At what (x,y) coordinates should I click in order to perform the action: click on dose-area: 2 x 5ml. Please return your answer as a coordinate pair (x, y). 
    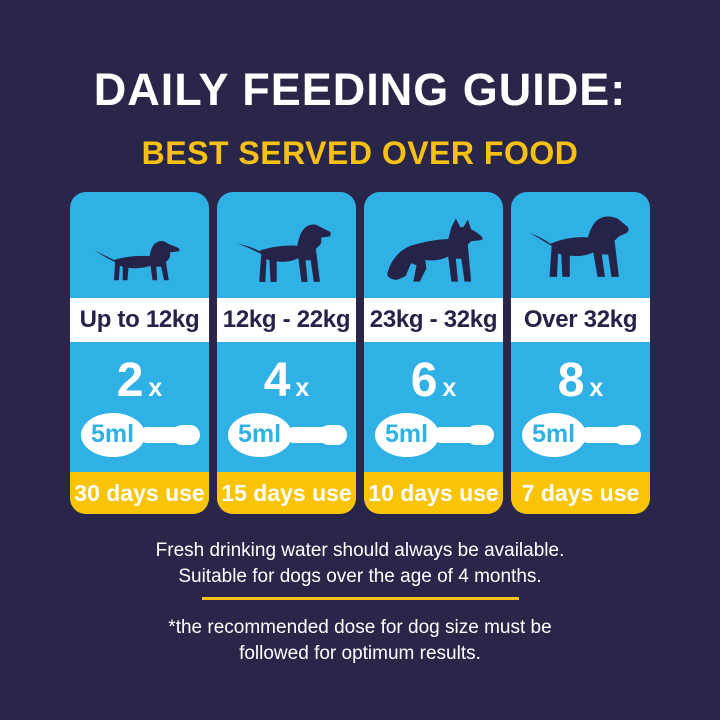
    Looking at the image, I should click on (139, 407).